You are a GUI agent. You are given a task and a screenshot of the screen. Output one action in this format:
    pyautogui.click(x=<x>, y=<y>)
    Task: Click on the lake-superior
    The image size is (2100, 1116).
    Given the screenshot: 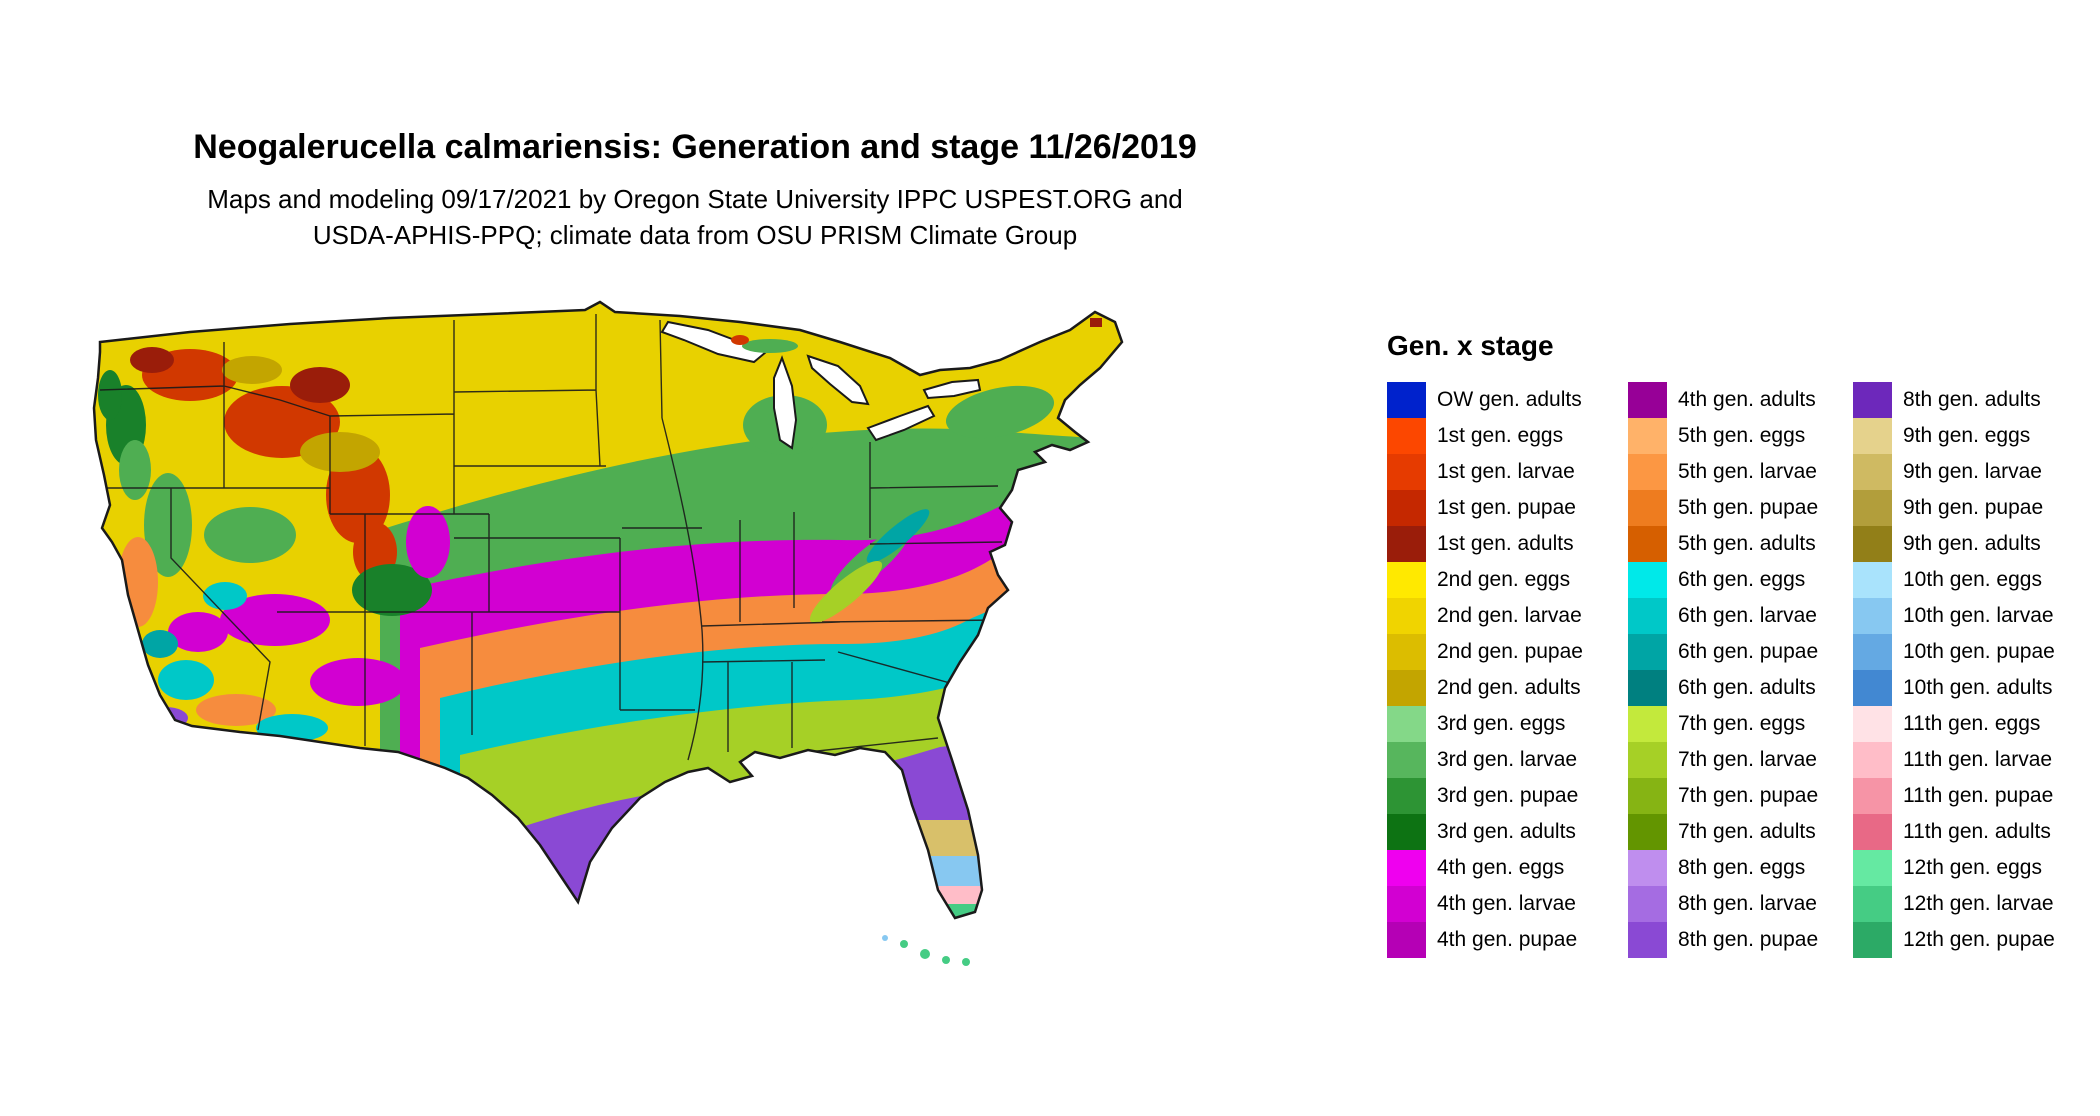 What is the action you would take?
    pyautogui.click(x=714, y=342)
    